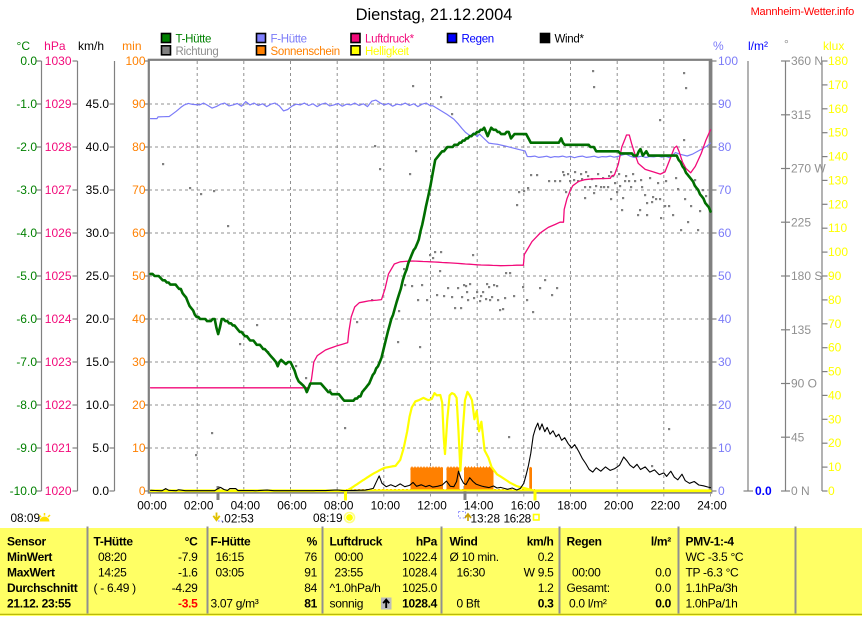 The width and height of the screenshot is (862, 621). I want to click on svg-text: 25.0, so click(98, 276).